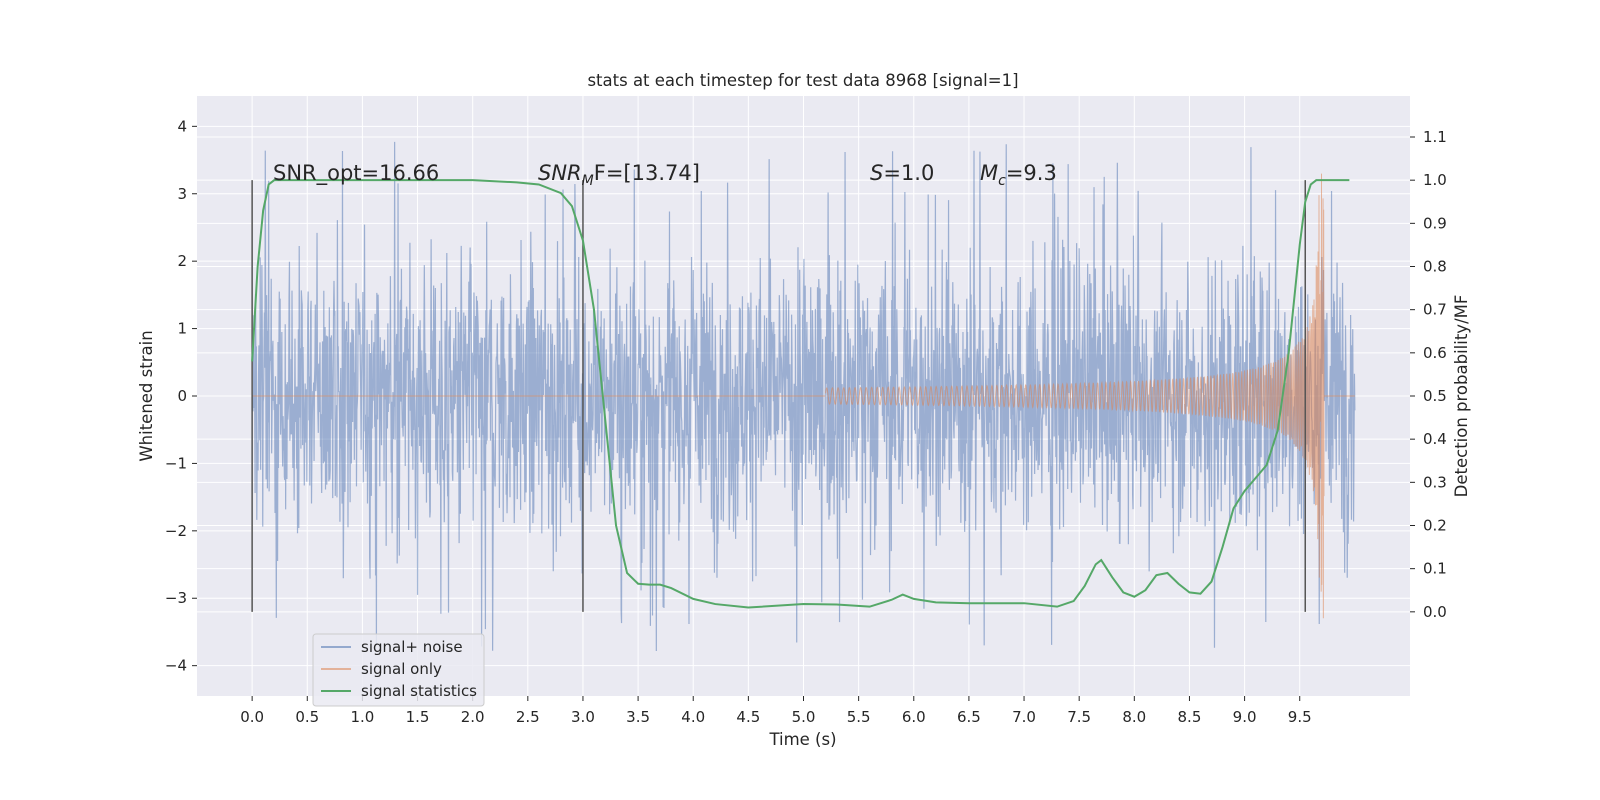  I want to click on y2-axis-ticks: 1.1 1.0 0.9 0.8 0.7 0.6 0.5 0.4 0.3 0.2 0.1 0.0, so click(1428, 374).